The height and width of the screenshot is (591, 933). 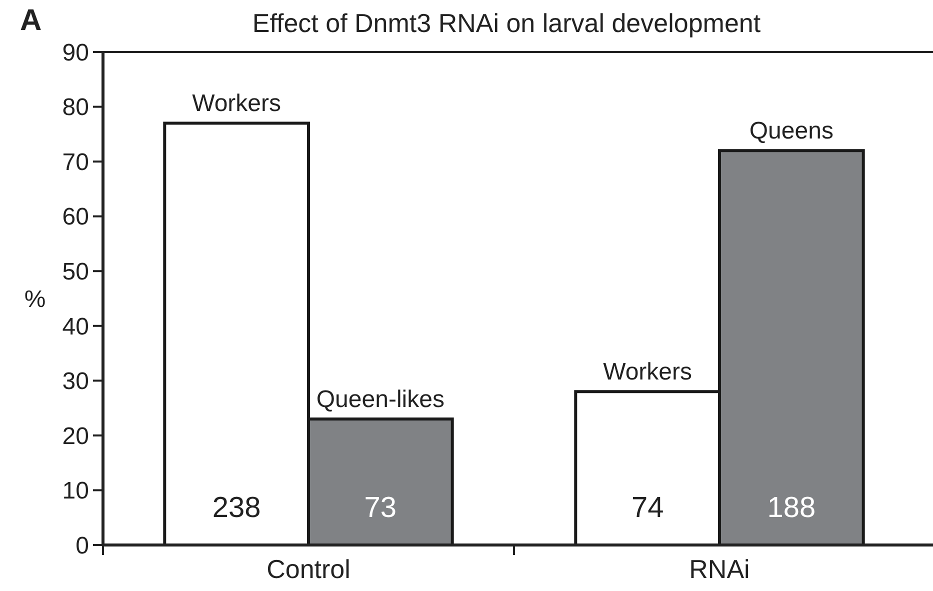 I want to click on y-tick-label: 50, so click(x=75, y=272).